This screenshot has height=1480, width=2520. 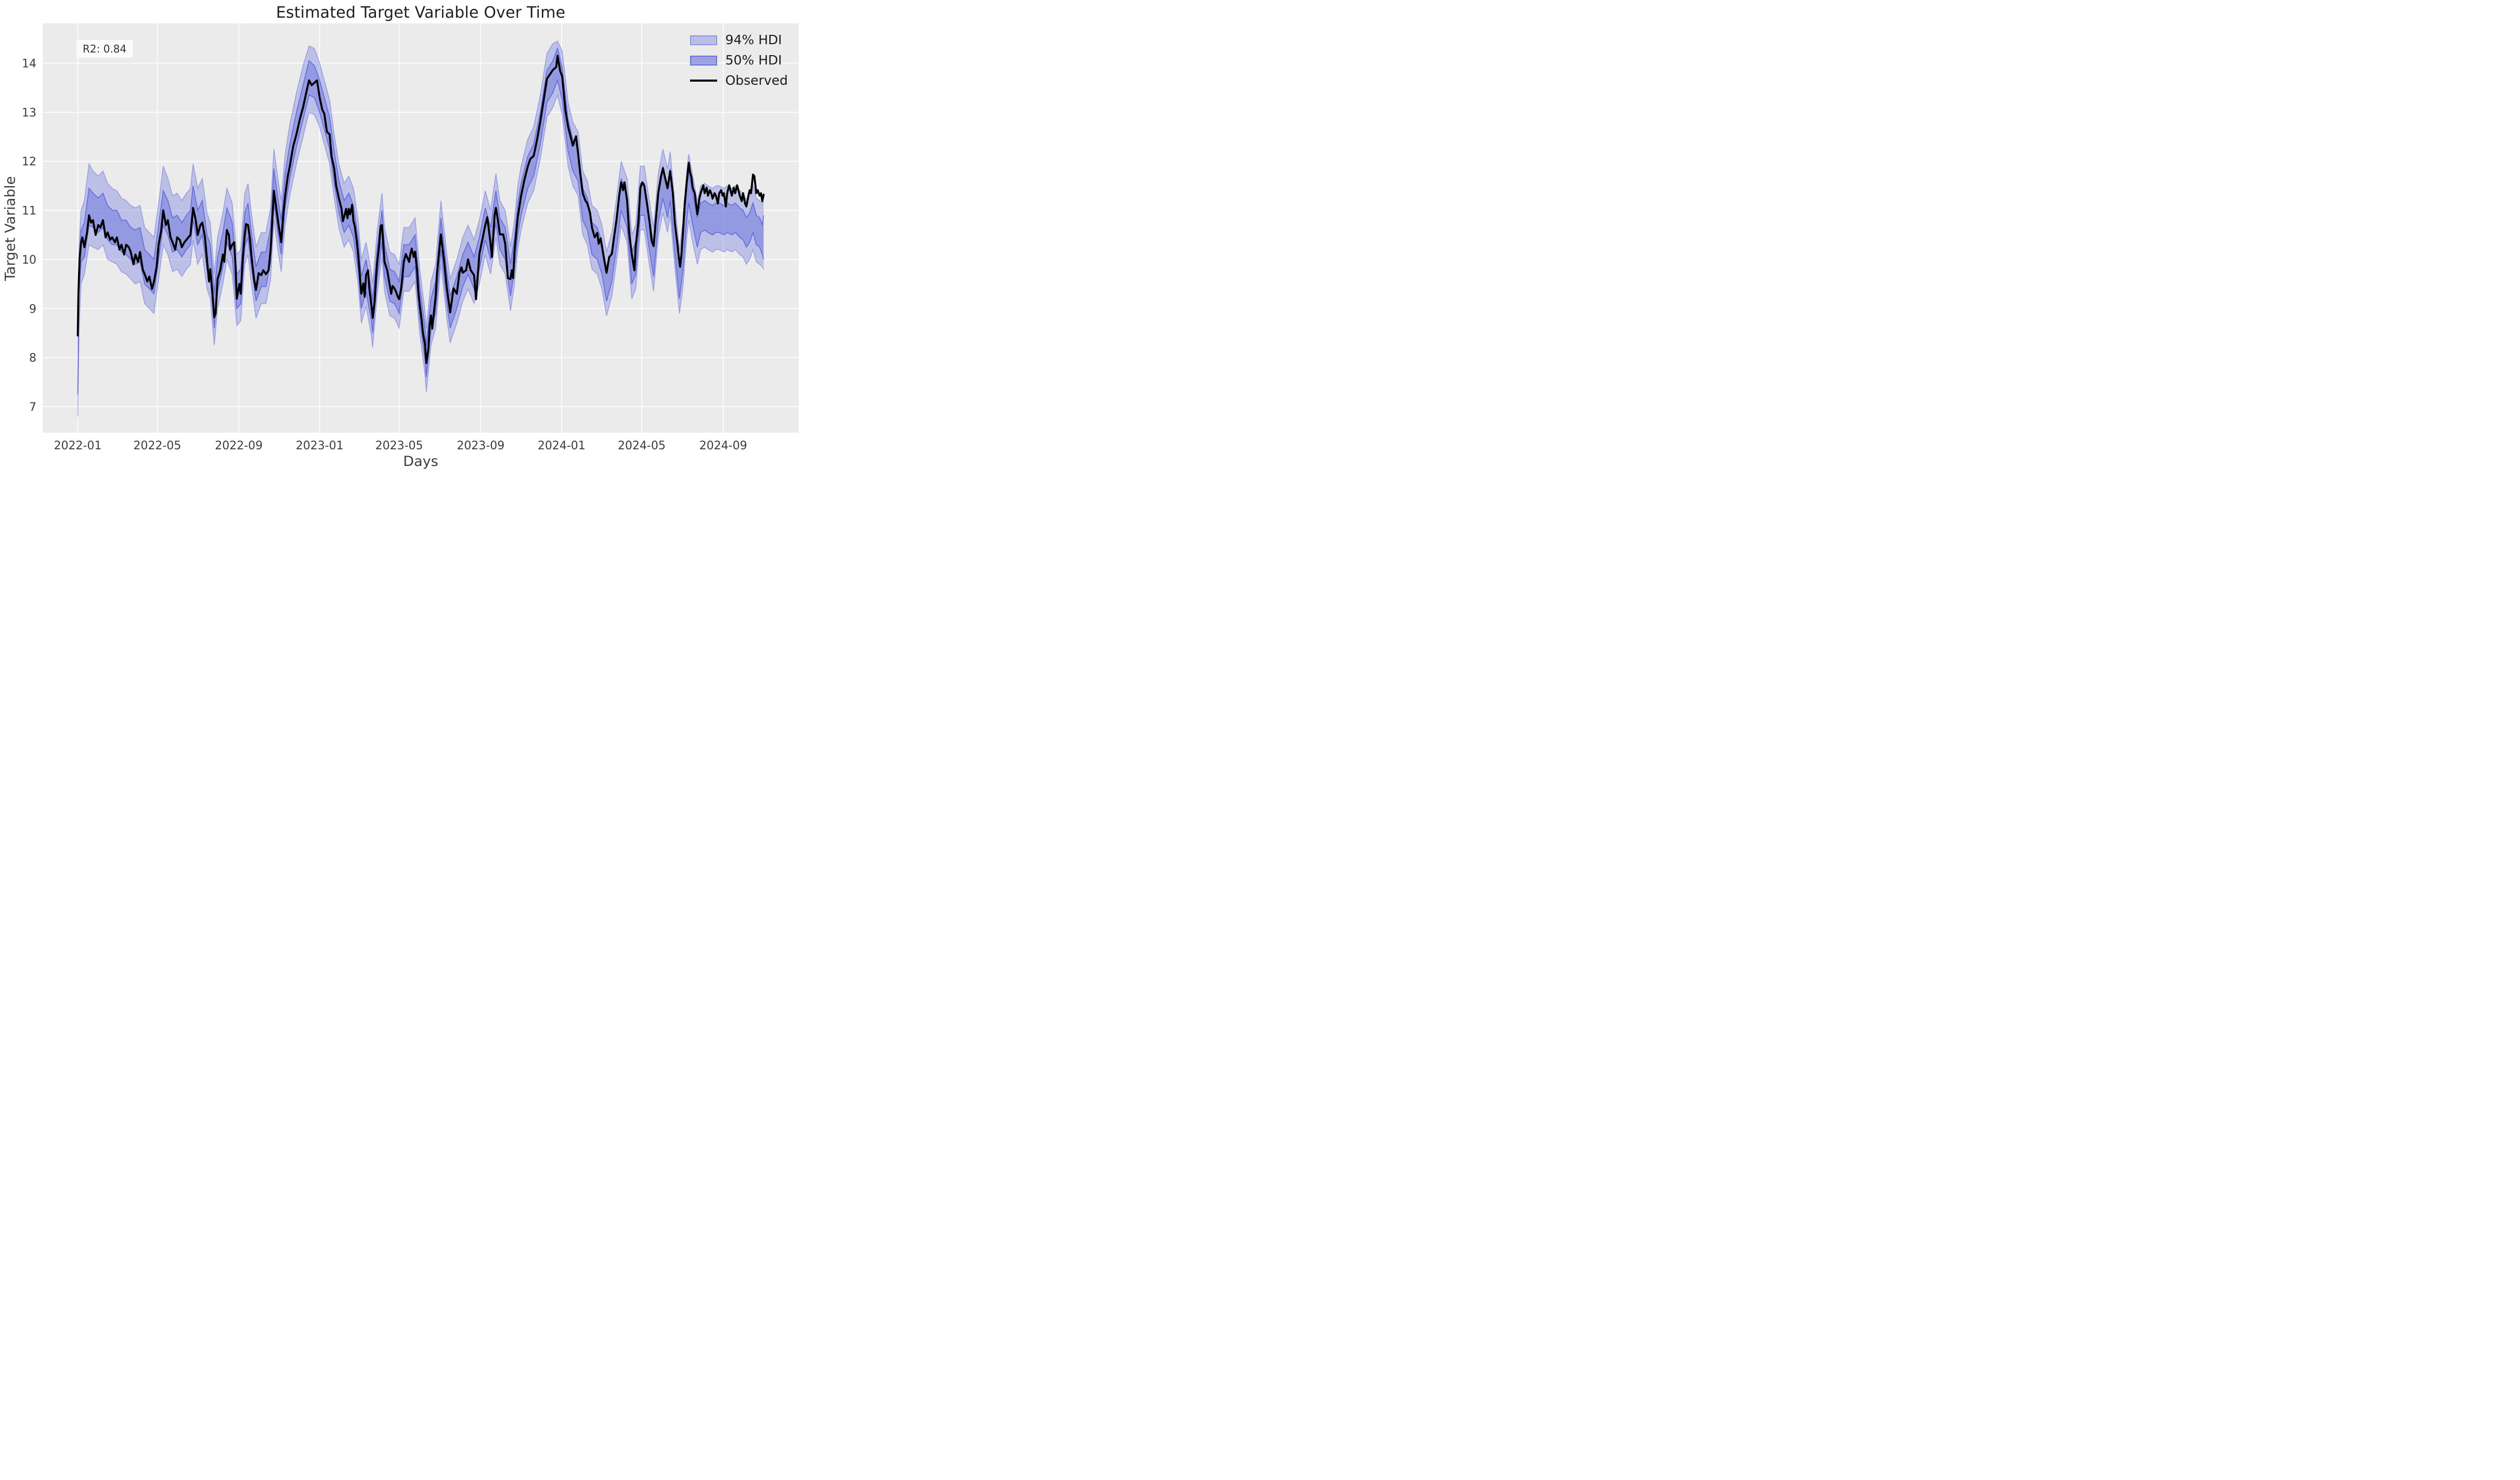 What do you see at coordinates (753, 39) in the screenshot?
I see `legend-label: 94% HDI` at bounding box center [753, 39].